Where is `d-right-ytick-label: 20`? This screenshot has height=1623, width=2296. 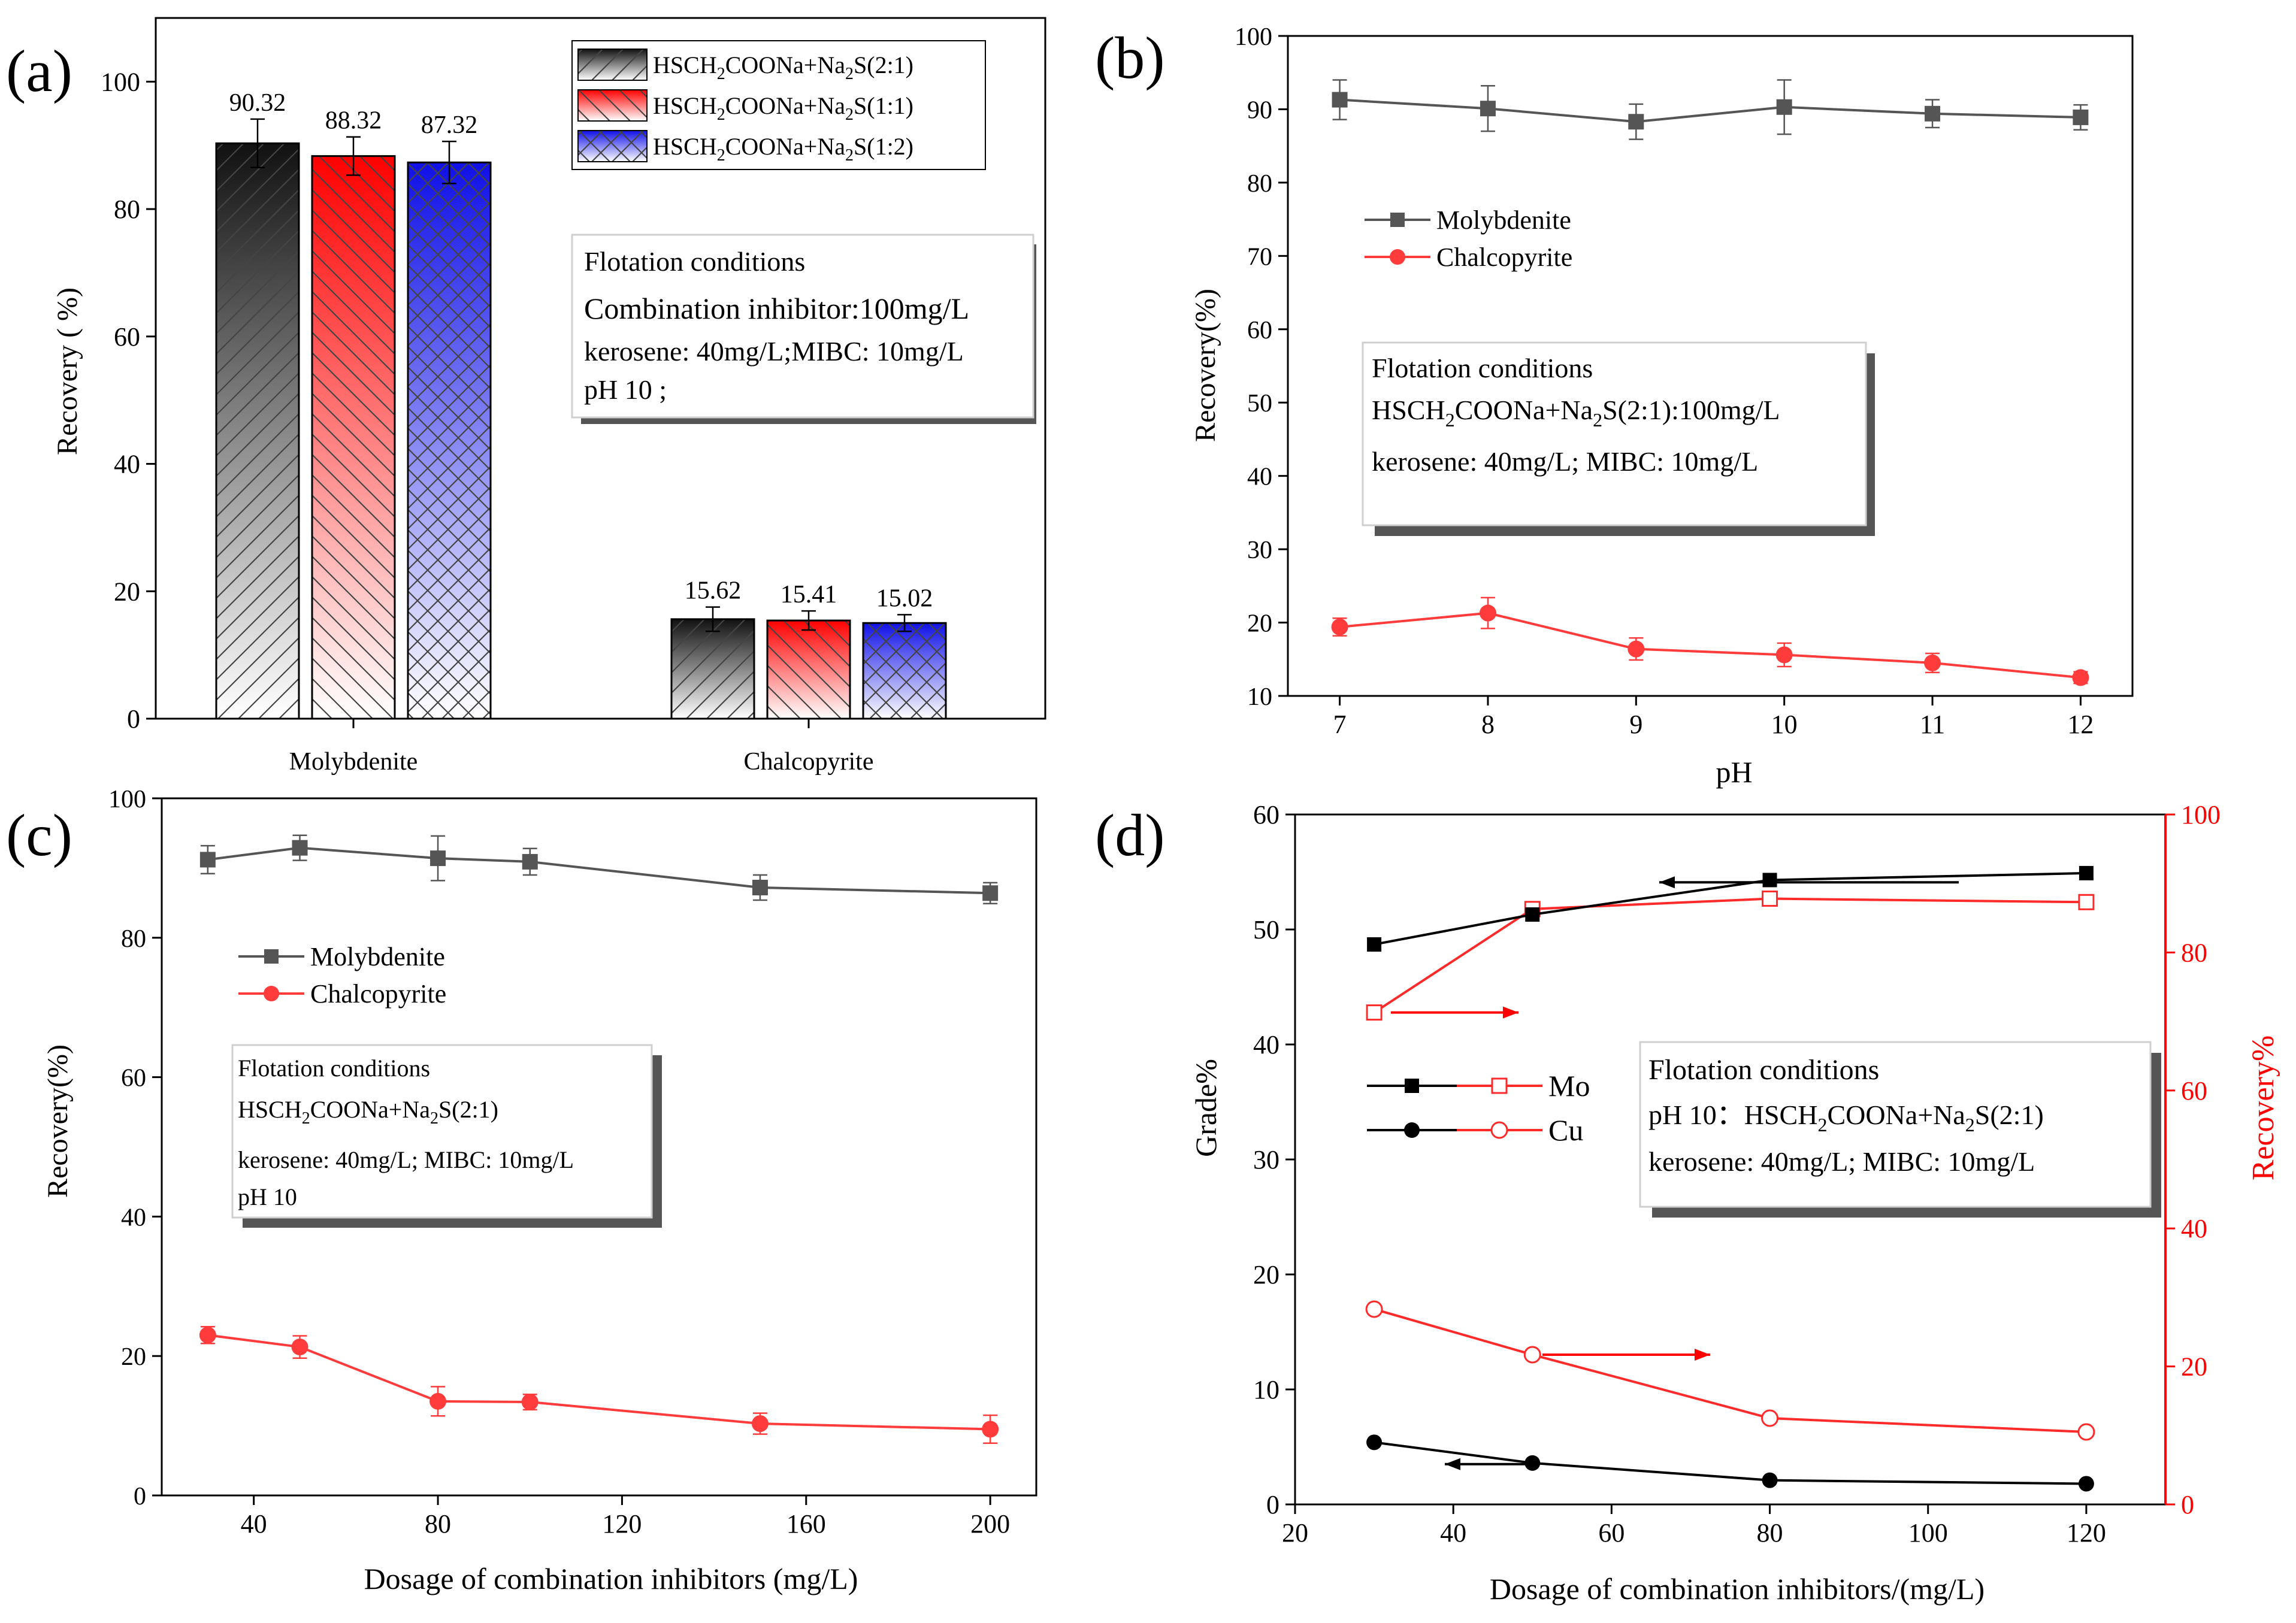
d-right-ytick-label: 20 is located at coordinates (2194, 1367).